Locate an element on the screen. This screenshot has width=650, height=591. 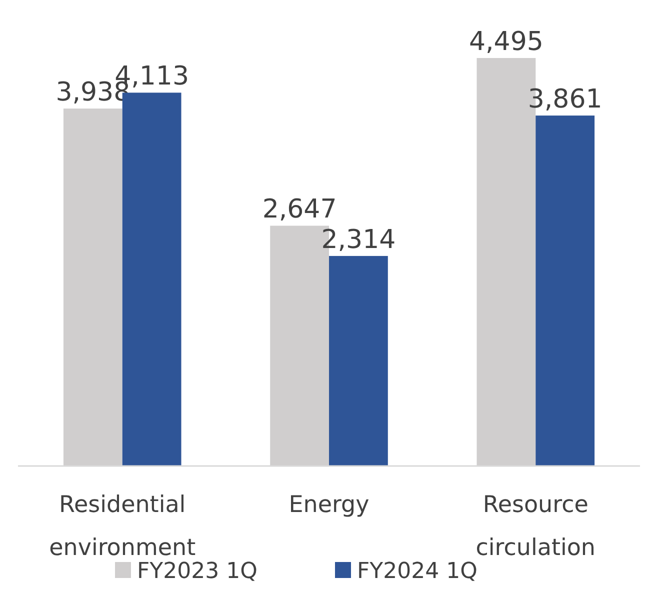
data-label: 4,495 is located at coordinates (506, 42).